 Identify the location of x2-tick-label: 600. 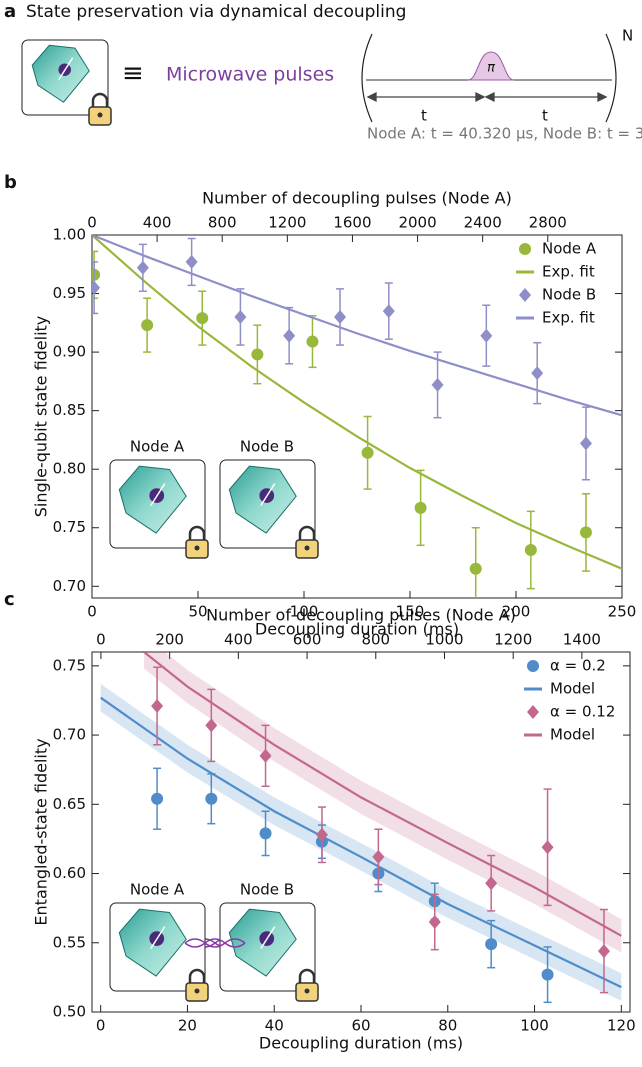
(307, 640).